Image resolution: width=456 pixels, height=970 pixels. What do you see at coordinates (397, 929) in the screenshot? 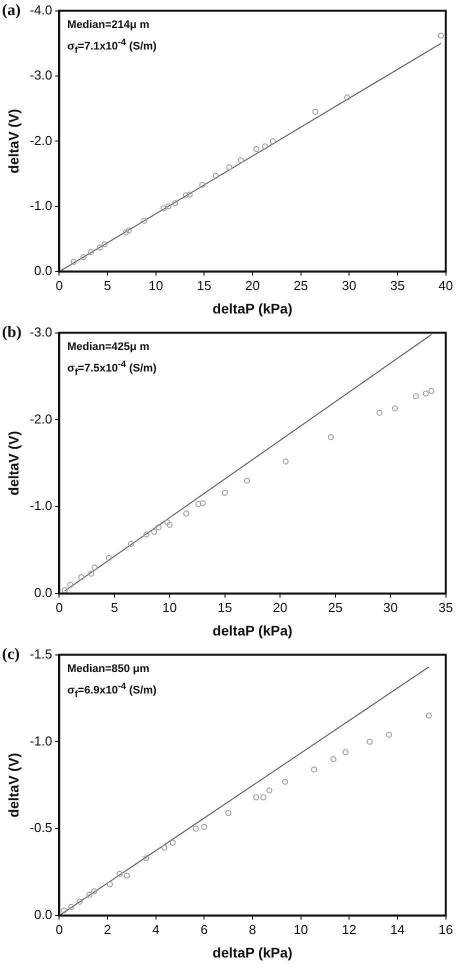
I see `x-tick-label: 14` at bounding box center [397, 929].